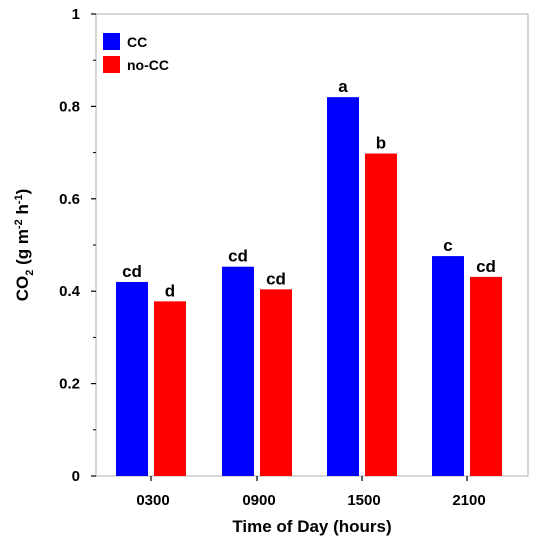 Image resolution: width=550 pixels, height=543 pixels. Describe the element at coordinates (343, 86) in the screenshot. I see `bar-letter-label: a` at that location.